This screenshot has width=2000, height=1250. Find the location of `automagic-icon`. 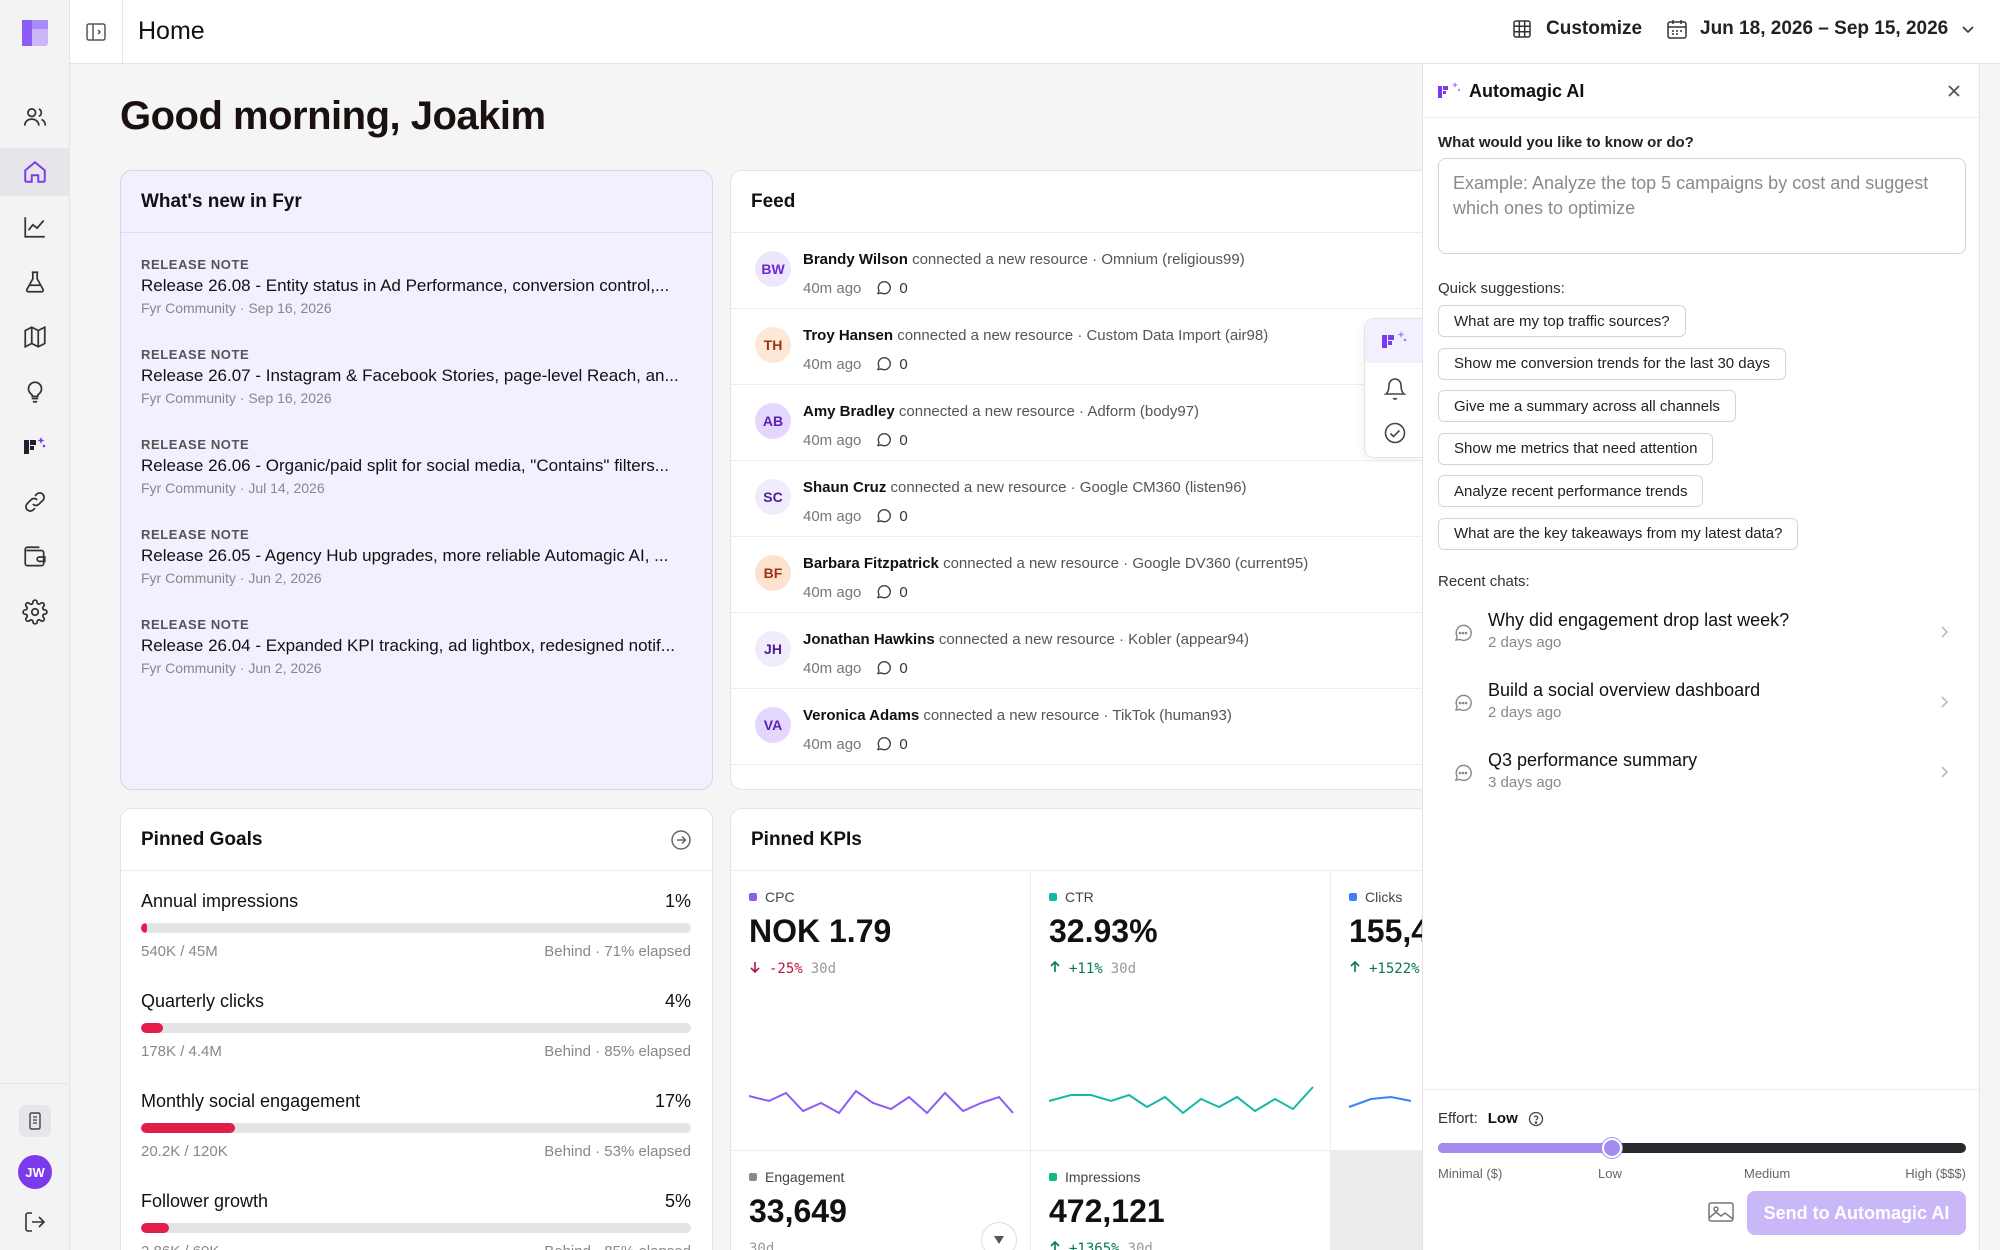

automagic-icon is located at coordinates (35, 447).